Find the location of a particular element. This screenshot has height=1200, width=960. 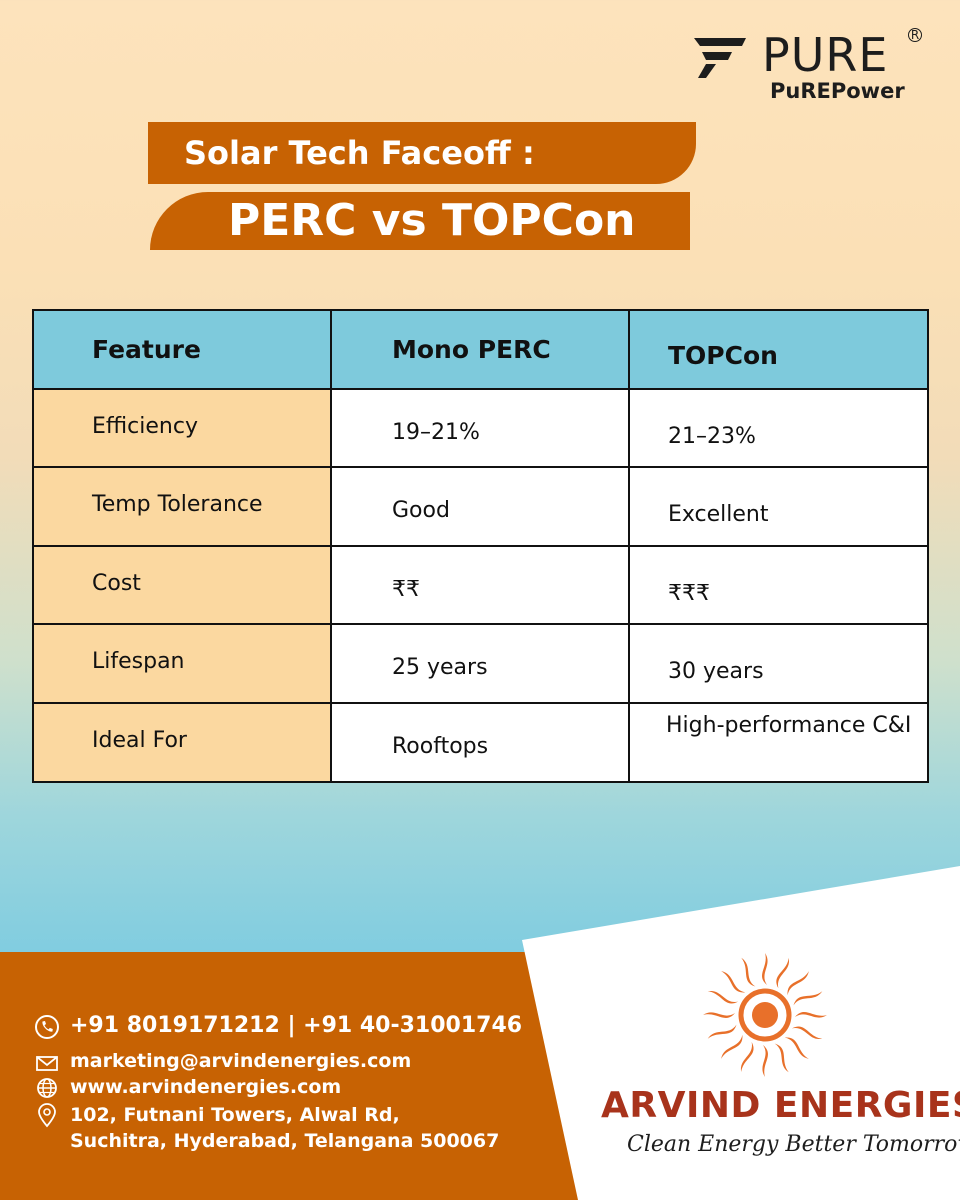

row-feature: Lifespan is located at coordinates (138, 661).